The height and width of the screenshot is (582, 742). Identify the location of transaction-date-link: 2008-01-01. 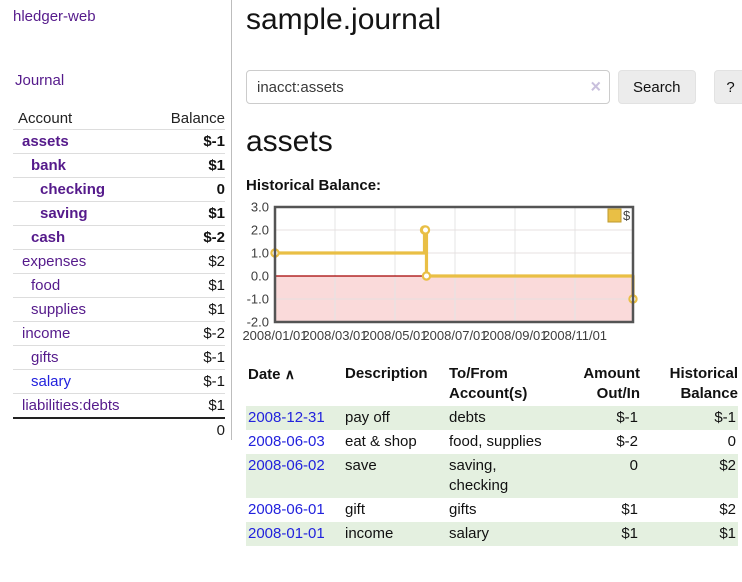
(286, 533).